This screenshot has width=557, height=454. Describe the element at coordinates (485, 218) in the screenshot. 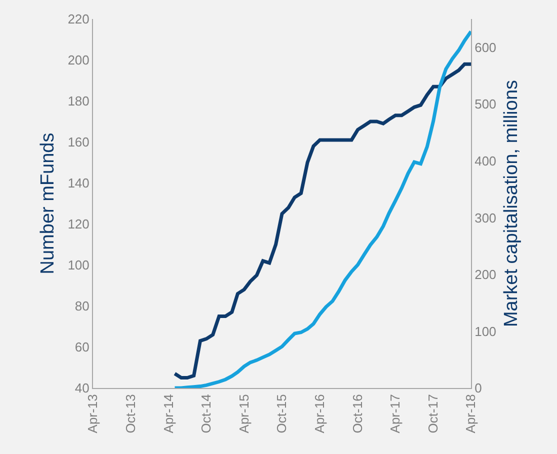

I see `y2-tick-label: 300` at that location.